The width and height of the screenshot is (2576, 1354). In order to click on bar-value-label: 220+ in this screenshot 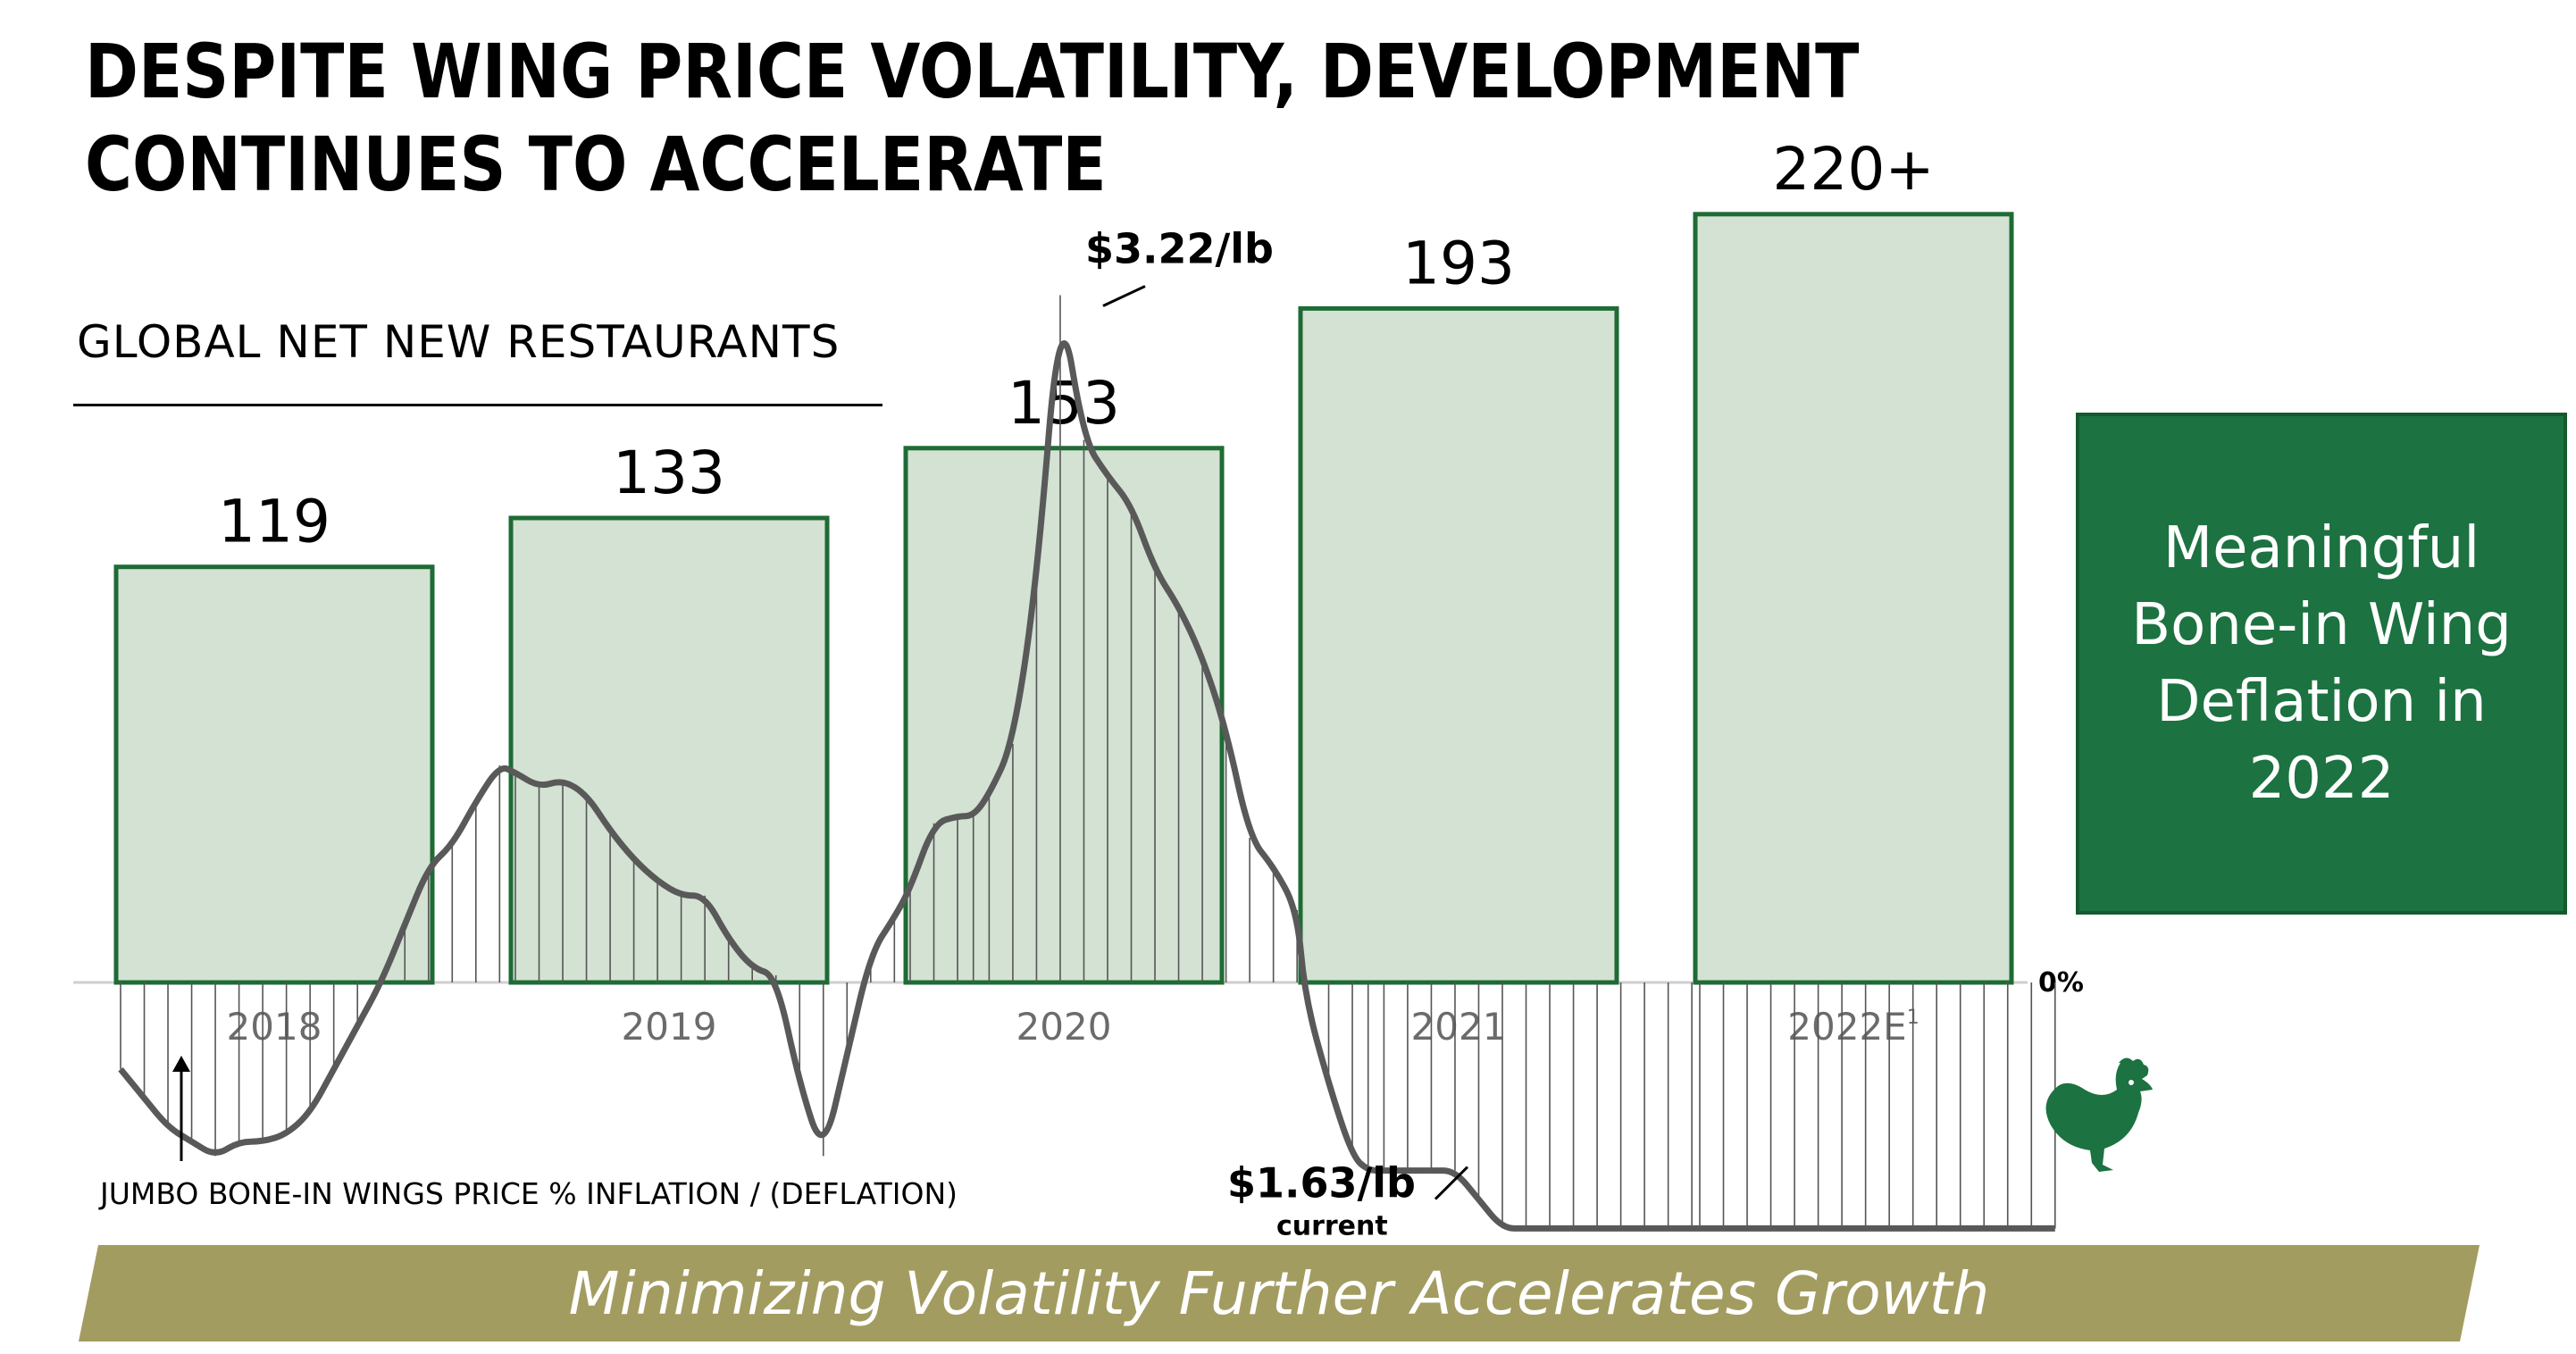, I will do `click(1853, 169)`.